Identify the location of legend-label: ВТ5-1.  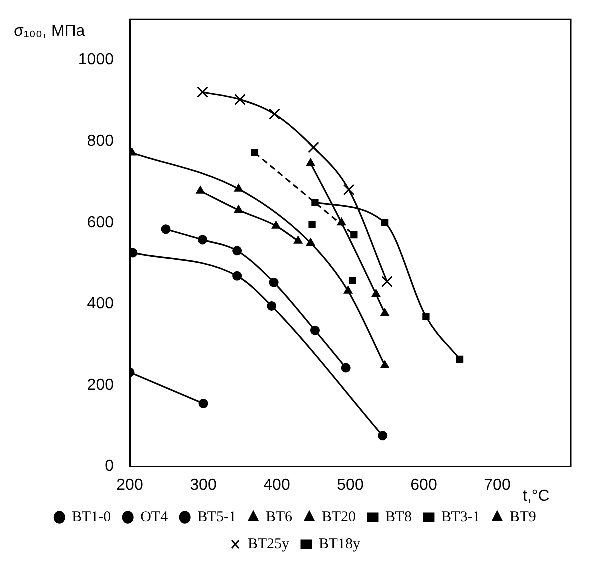
(217, 517).